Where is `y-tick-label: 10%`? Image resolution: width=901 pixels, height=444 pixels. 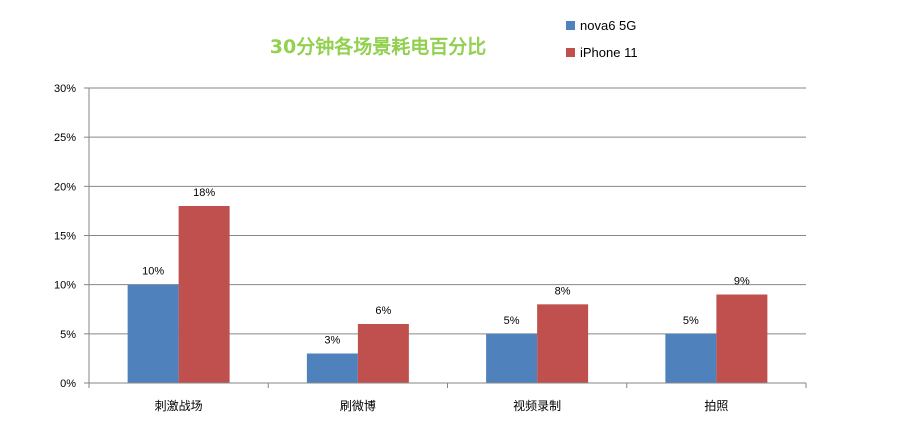 y-tick-label: 10% is located at coordinates (65, 286).